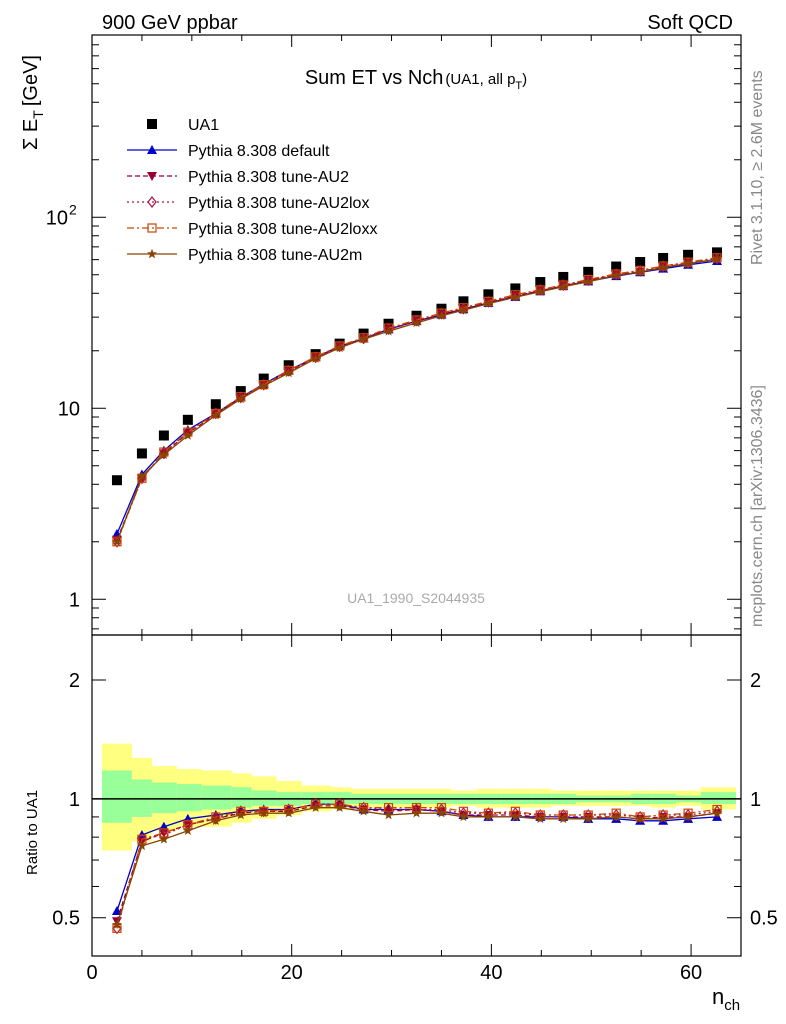 The width and height of the screenshot is (786, 1024). I want to click on ratio-y-tick-label-right: 2, so click(755, 681).